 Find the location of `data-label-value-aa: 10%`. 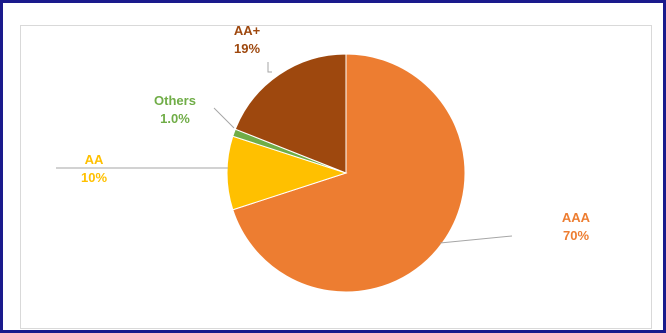

data-label-value-aa: 10% is located at coordinates (94, 177).